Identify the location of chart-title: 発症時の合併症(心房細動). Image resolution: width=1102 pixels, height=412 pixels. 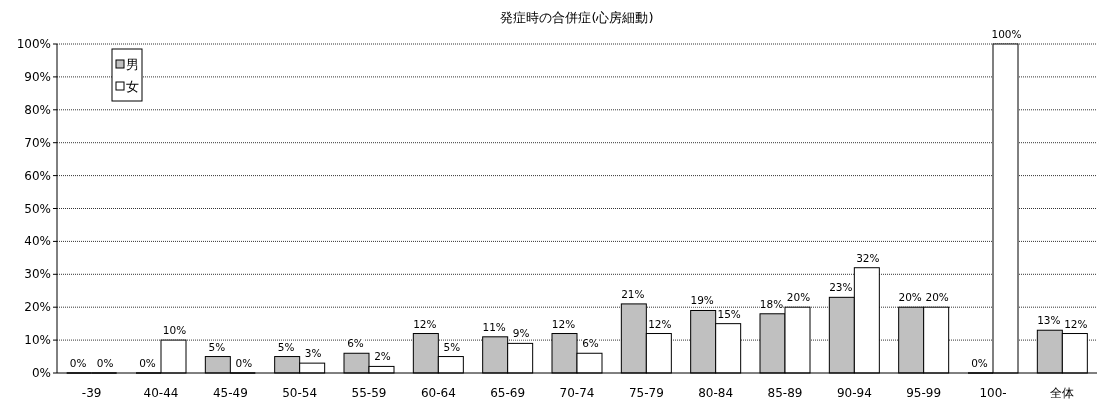
(577, 17).